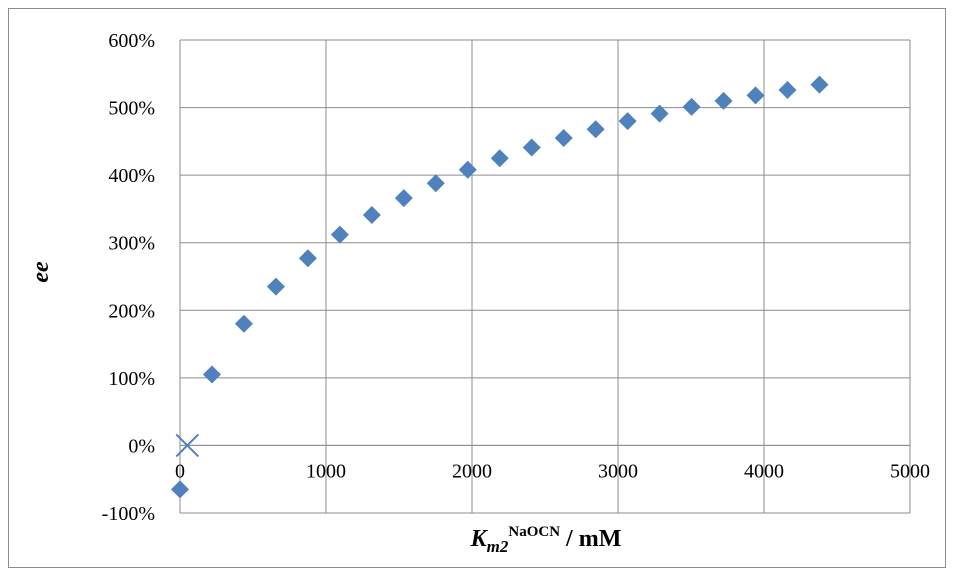  I want to click on x-axis-title-sub: m2, so click(498, 546).